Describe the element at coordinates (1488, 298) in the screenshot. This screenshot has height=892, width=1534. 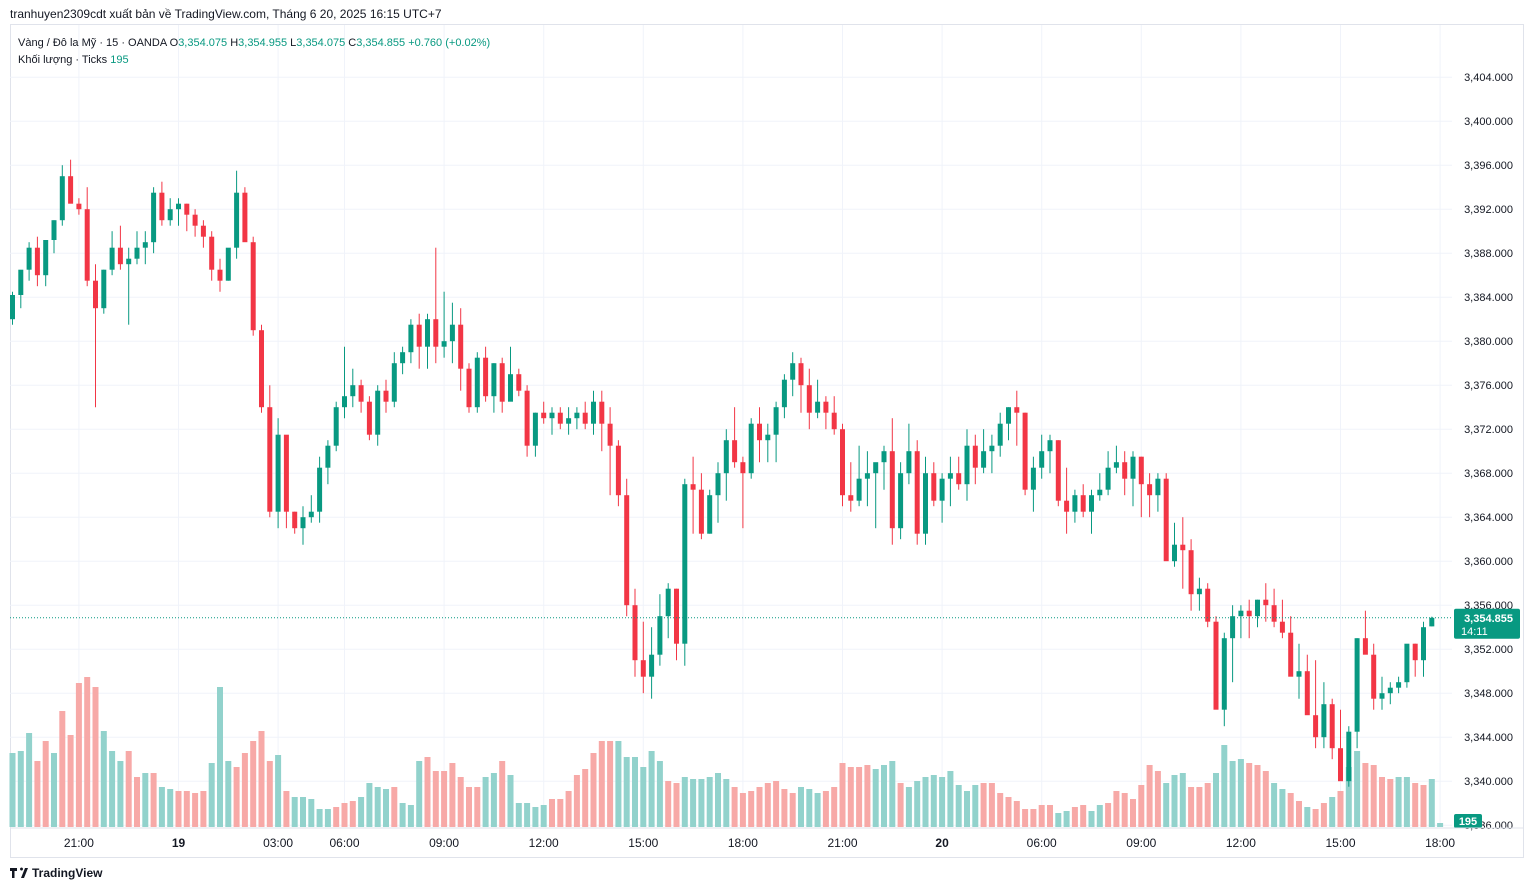
I see `price-tick-label: 3,384.000` at that location.